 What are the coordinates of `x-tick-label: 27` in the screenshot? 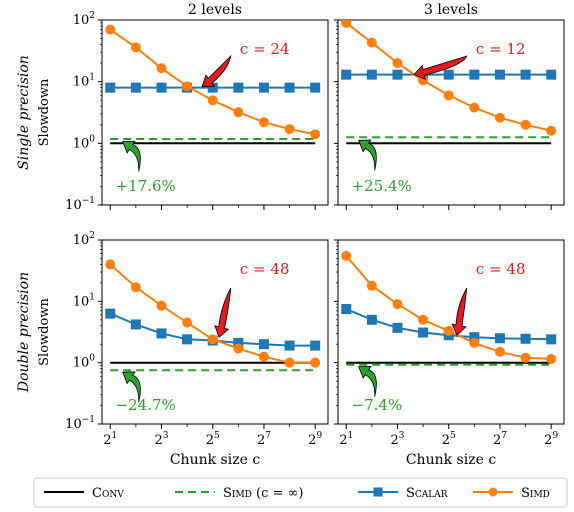 It's located at (500, 439).